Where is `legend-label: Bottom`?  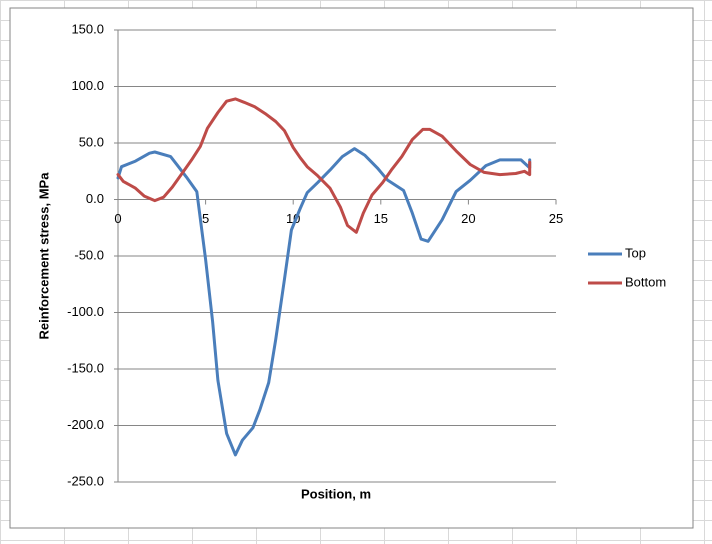
legend-label: Bottom is located at coordinates (645, 281).